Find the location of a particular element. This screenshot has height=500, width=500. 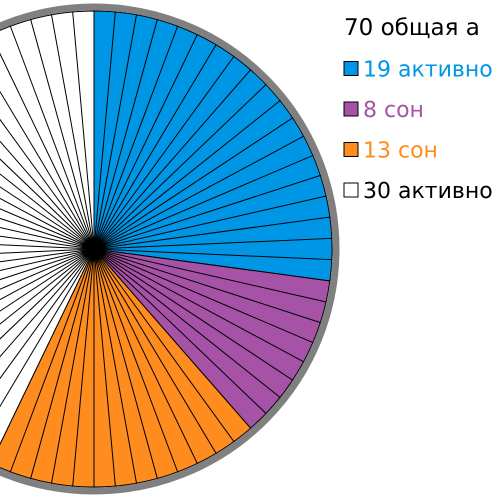

legend-label: 30 активно is located at coordinates (428, 191).